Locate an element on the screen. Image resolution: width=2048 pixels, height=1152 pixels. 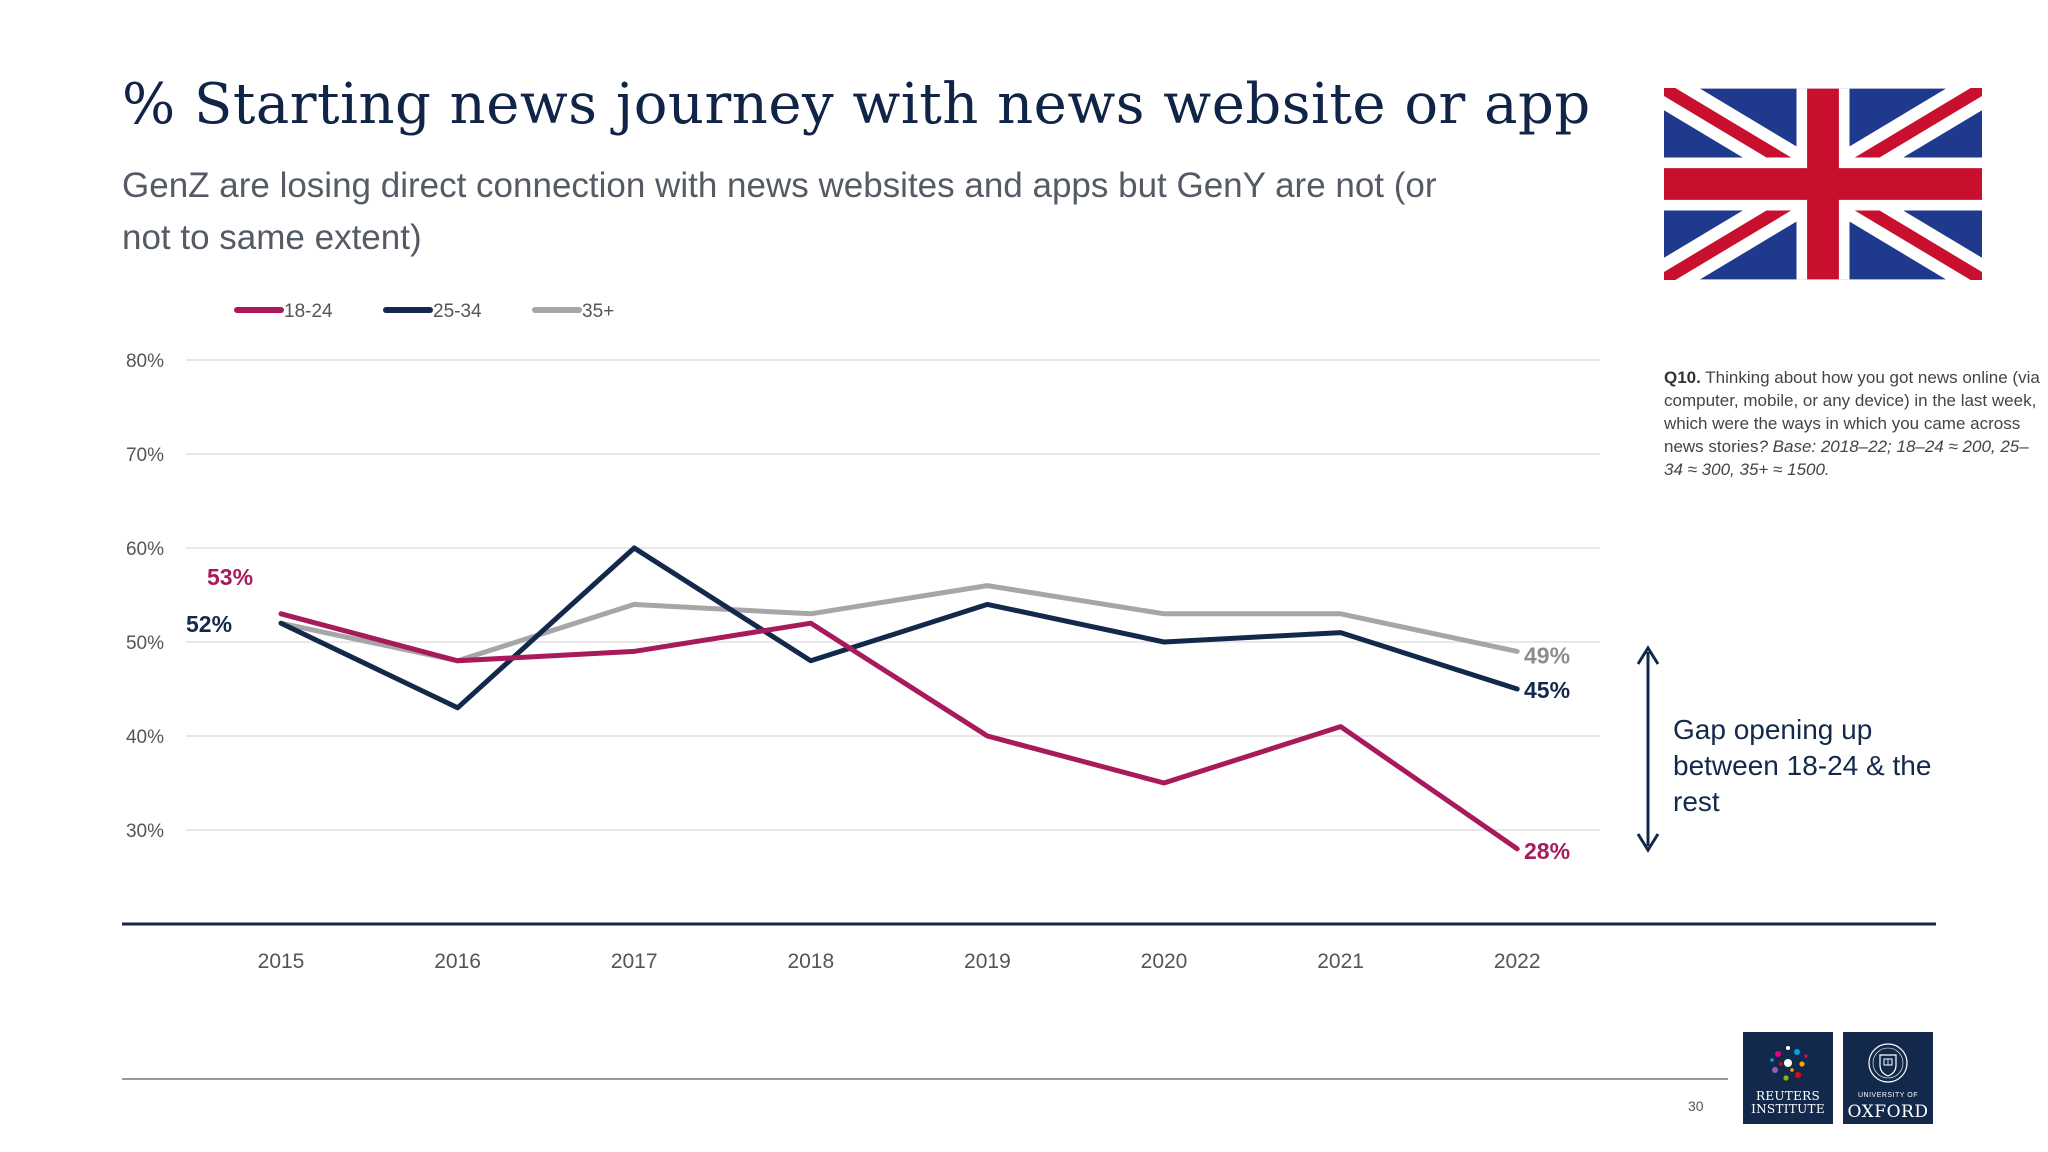
y-tick-label: 30% is located at coordinates (145, 831).